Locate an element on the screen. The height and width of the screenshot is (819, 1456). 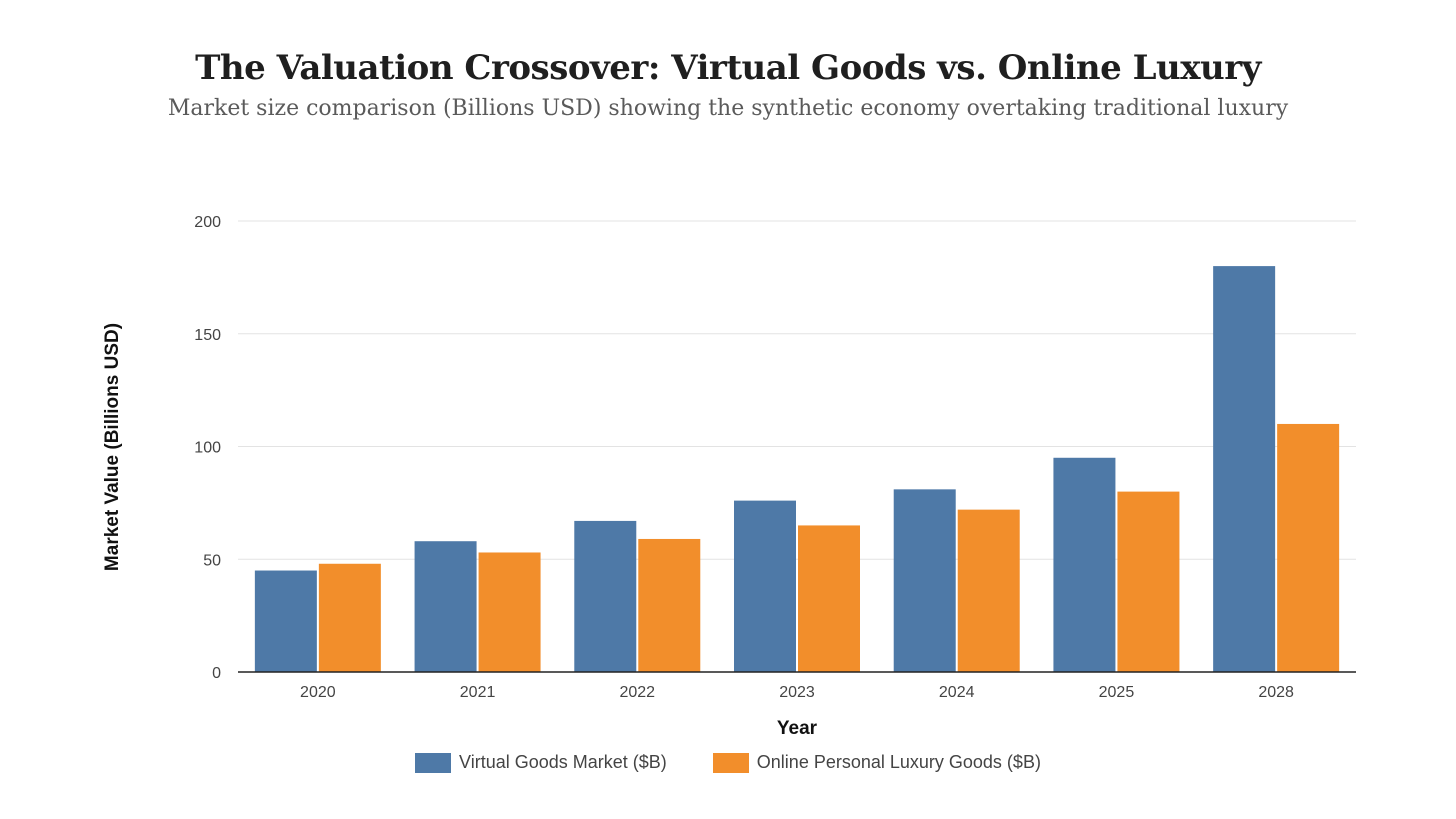
legend-item-virtual-goods: Virtual Goods Market ($B) is located at coordinates (541, 762).